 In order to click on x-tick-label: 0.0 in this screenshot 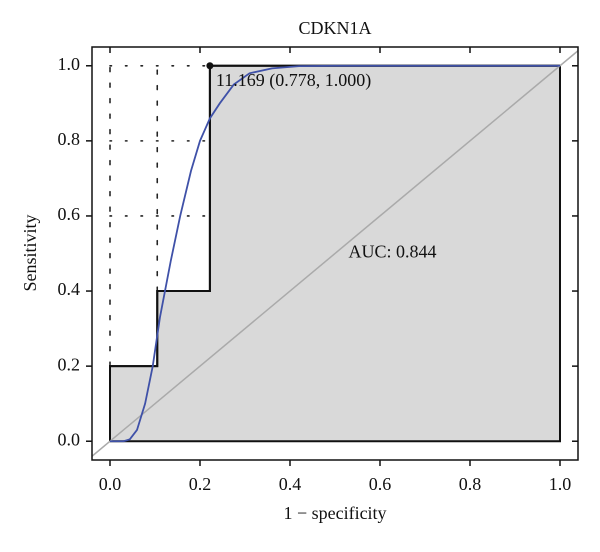, I will do `click(110, 484)`.